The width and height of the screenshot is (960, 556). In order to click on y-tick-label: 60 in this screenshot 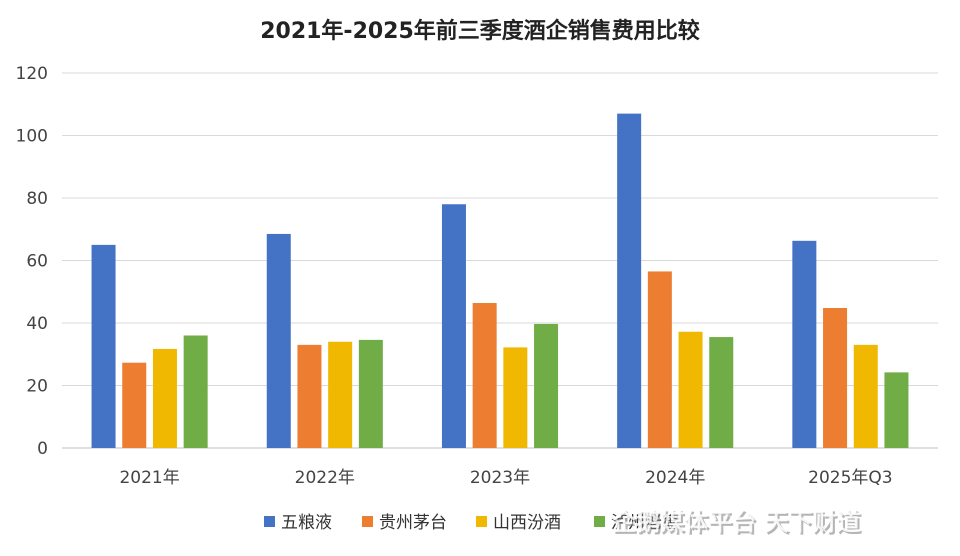, I will do `click(37, 262)`.